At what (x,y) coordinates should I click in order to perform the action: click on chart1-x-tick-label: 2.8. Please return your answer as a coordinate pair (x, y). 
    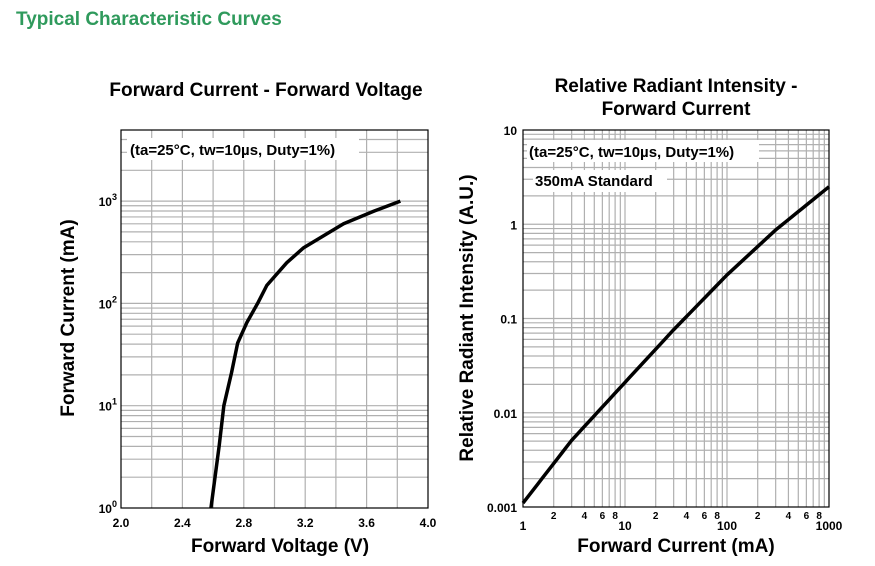
    Looking at the image, I should click on (243, 523).